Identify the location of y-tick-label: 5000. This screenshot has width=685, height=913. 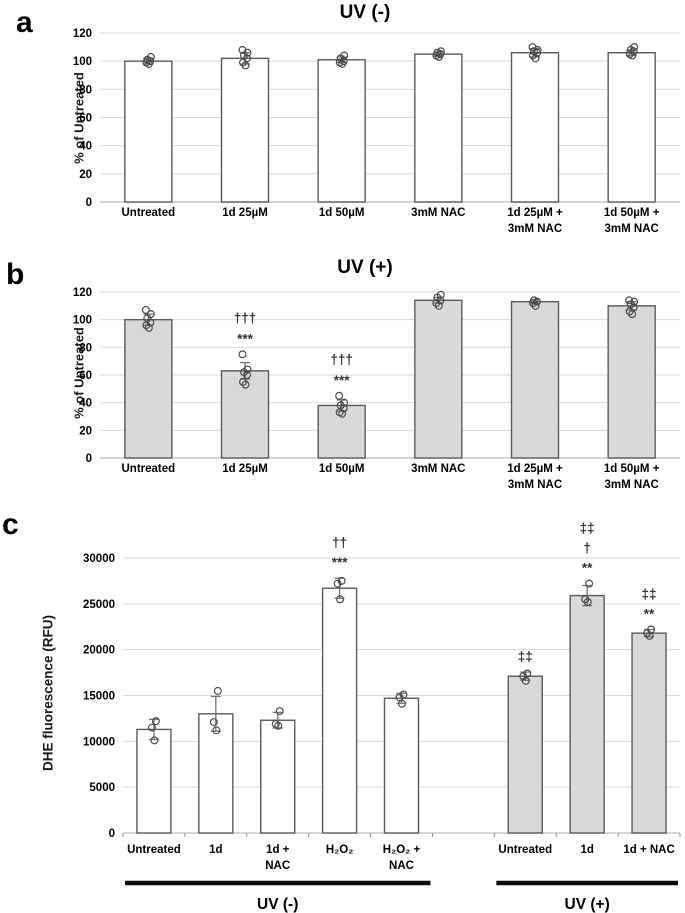
(102, 788).